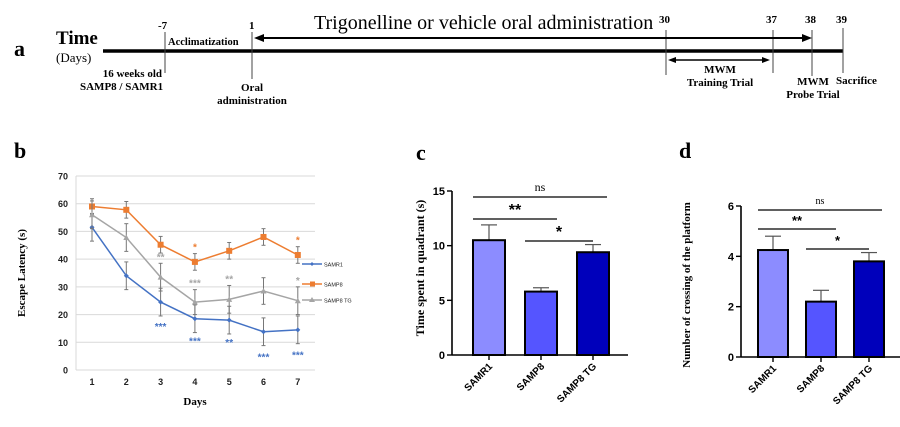 The height and width of the screenshot is (427, 900). Describe the element at coordinates (420, 268) in the screenshot. I see `c-ylabel: Time spent in quadrant (s)` at that location.